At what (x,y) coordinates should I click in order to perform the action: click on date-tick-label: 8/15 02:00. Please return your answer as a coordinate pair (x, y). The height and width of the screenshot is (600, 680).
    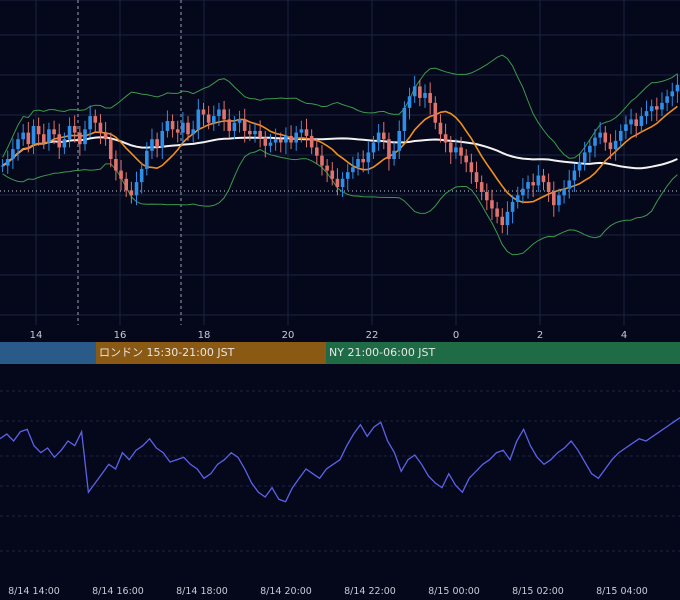
    Looking at the image, I should click on (538, 591).